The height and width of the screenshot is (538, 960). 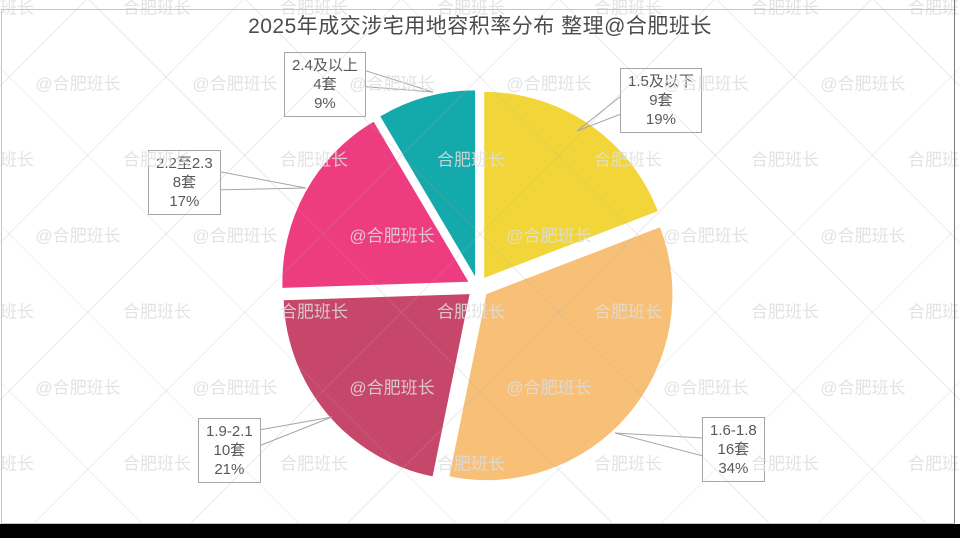 I want to click on frame-border-left, so click(x=1, y=266).